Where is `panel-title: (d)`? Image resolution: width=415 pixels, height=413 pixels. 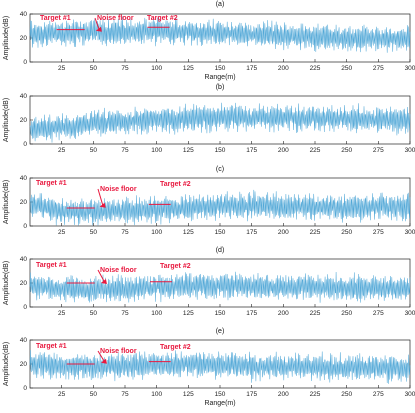 panel-title: (d) is located at coordinates (220, 250).